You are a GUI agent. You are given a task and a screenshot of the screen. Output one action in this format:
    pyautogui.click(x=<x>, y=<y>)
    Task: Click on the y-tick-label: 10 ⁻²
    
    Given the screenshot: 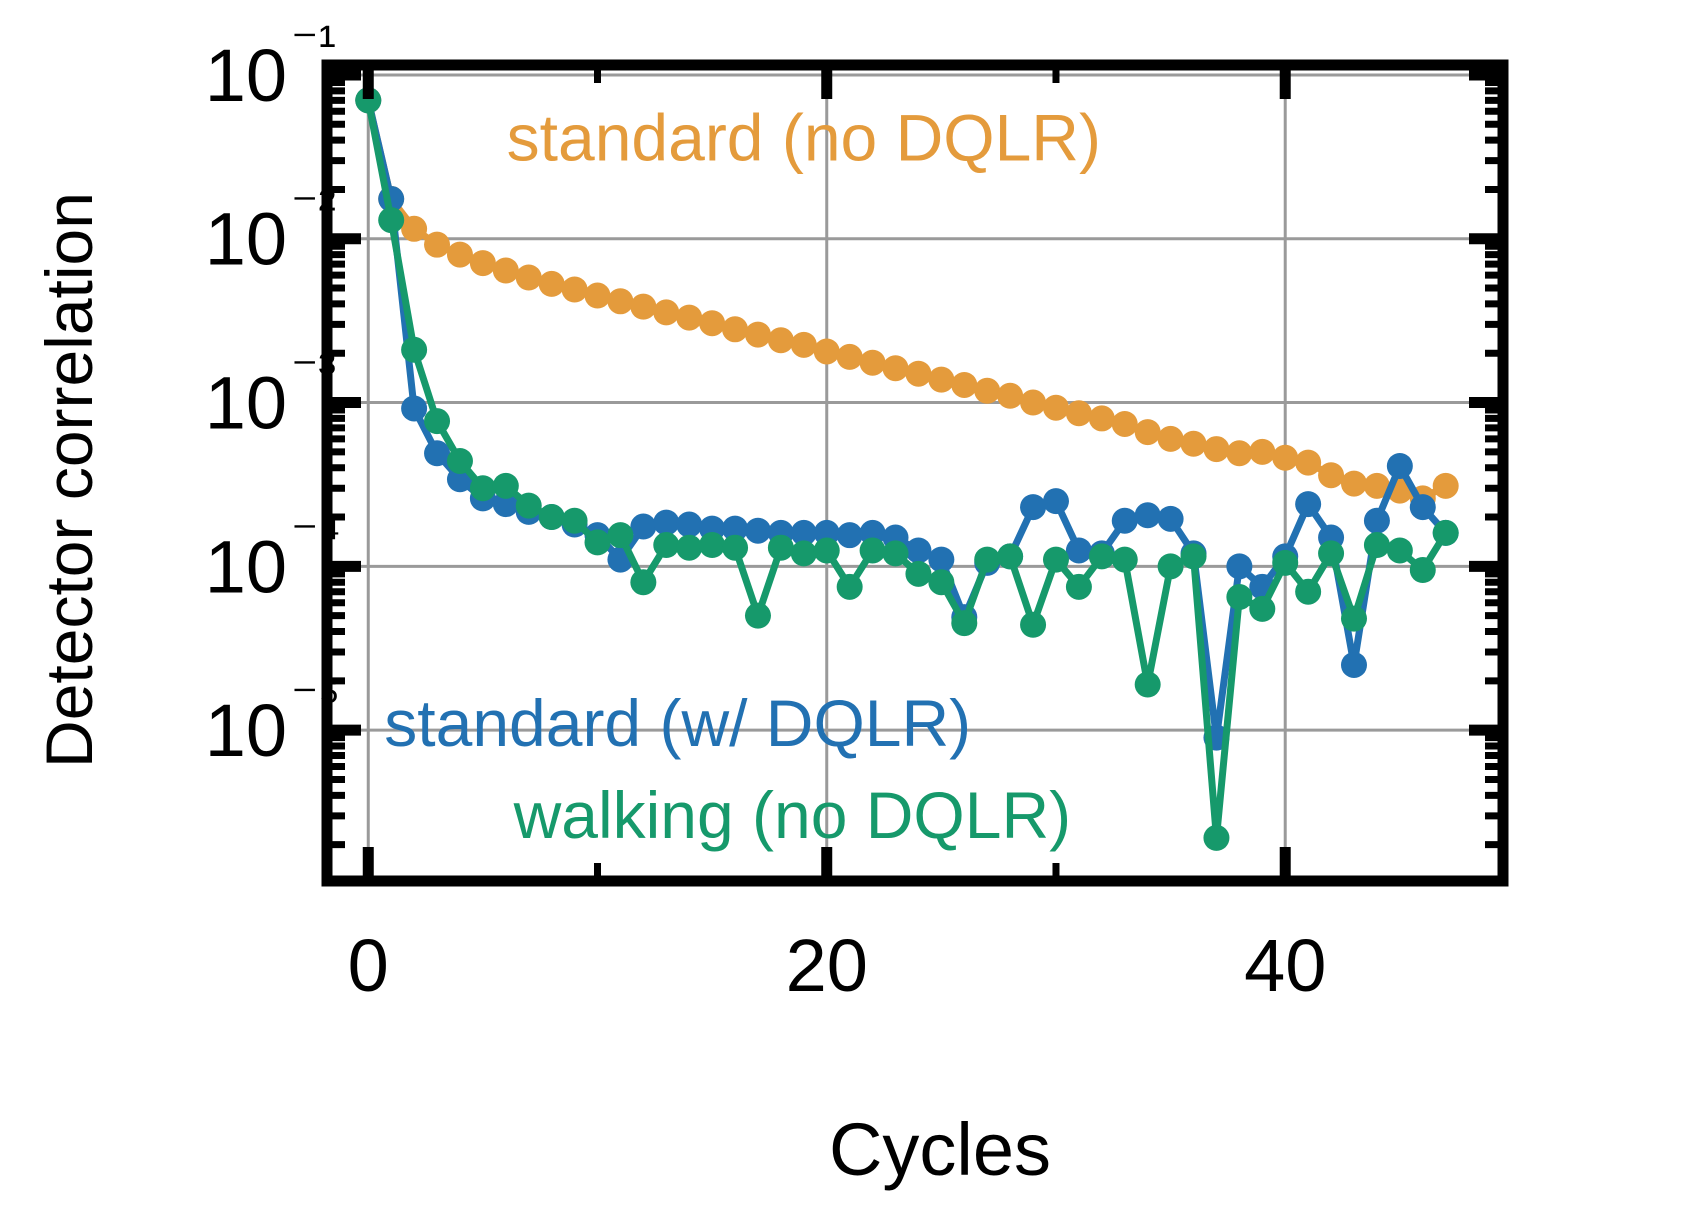 What is the action you would take?
    pyautogui.click(x=270, y=230)
    